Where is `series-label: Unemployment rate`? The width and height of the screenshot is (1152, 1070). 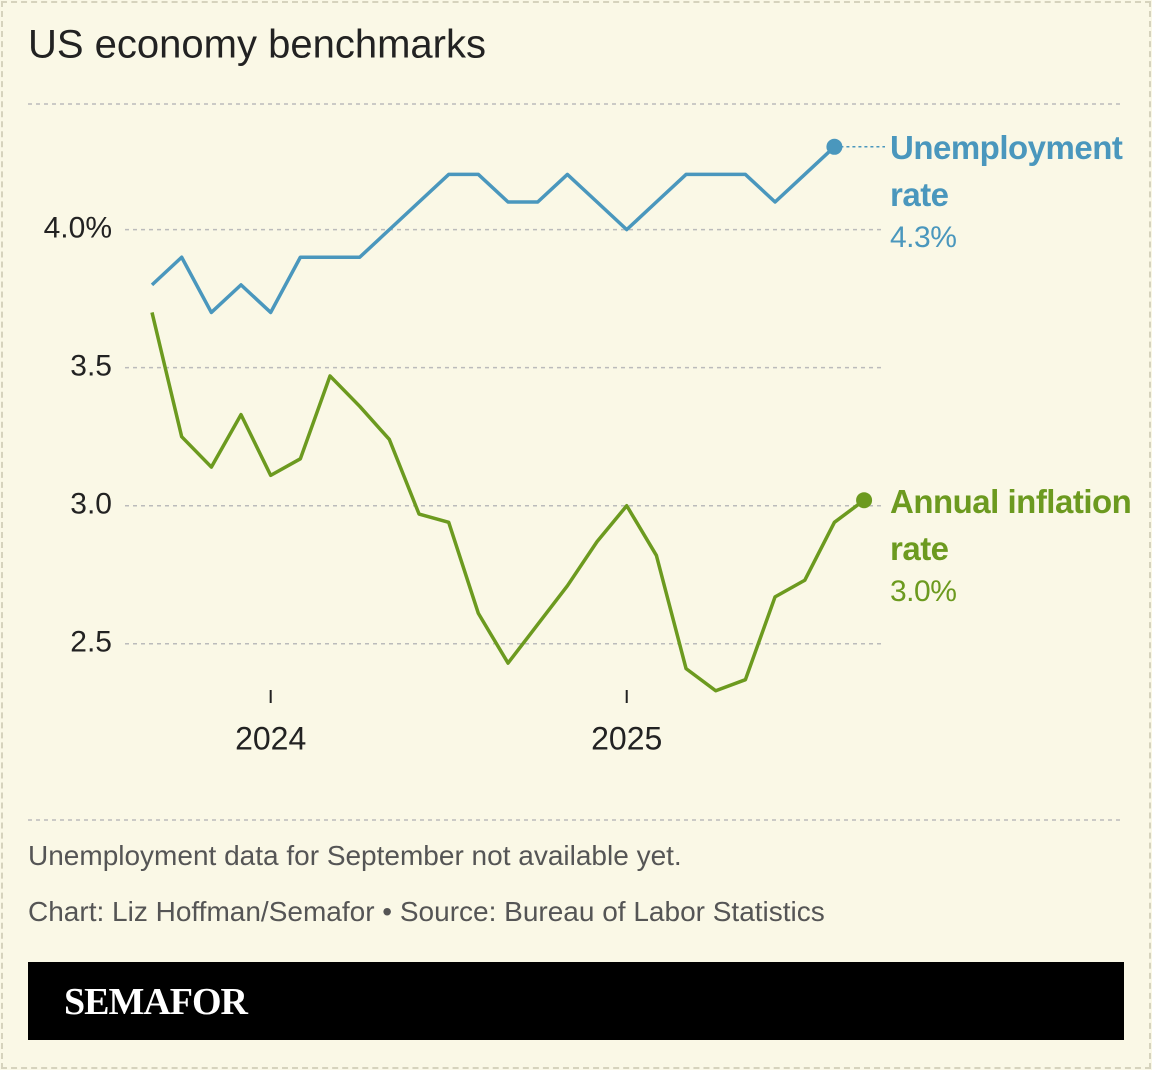
series-label: Unemployment rate is located at coordinates (1006, 171).